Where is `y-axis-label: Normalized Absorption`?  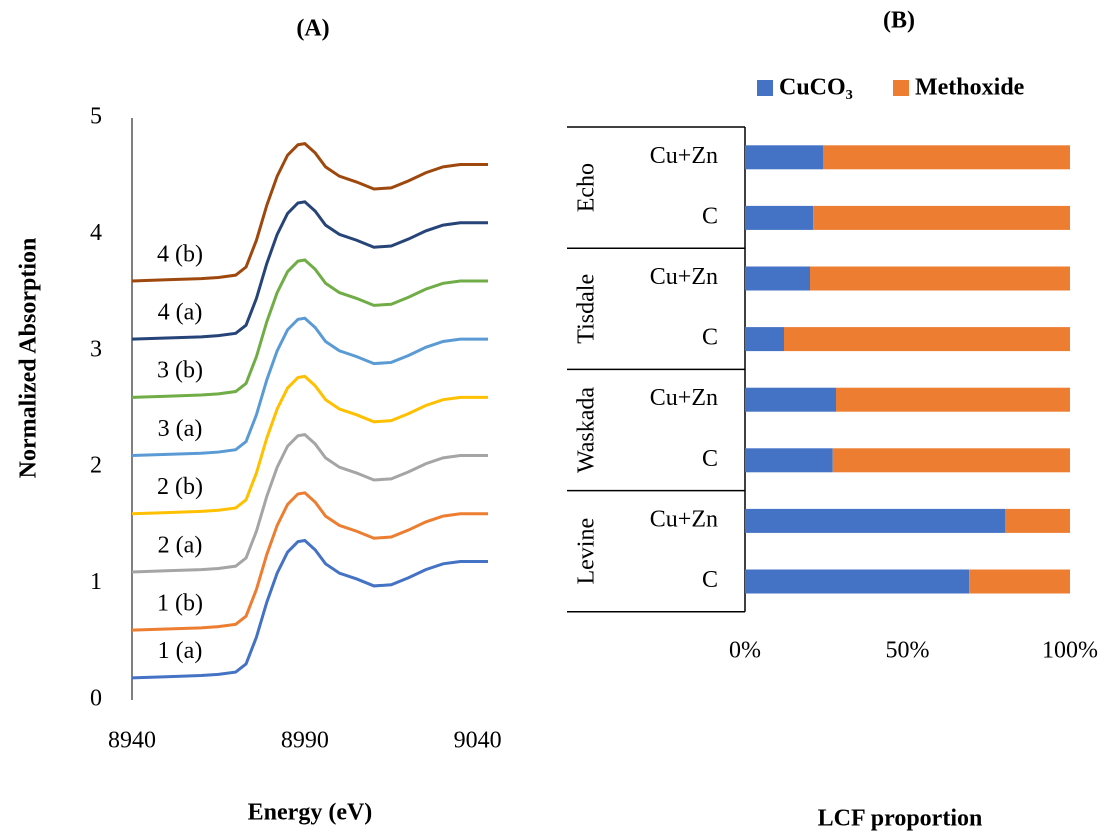
y-axis-label: Normalized Absorption is located at coordinates (29, 358).